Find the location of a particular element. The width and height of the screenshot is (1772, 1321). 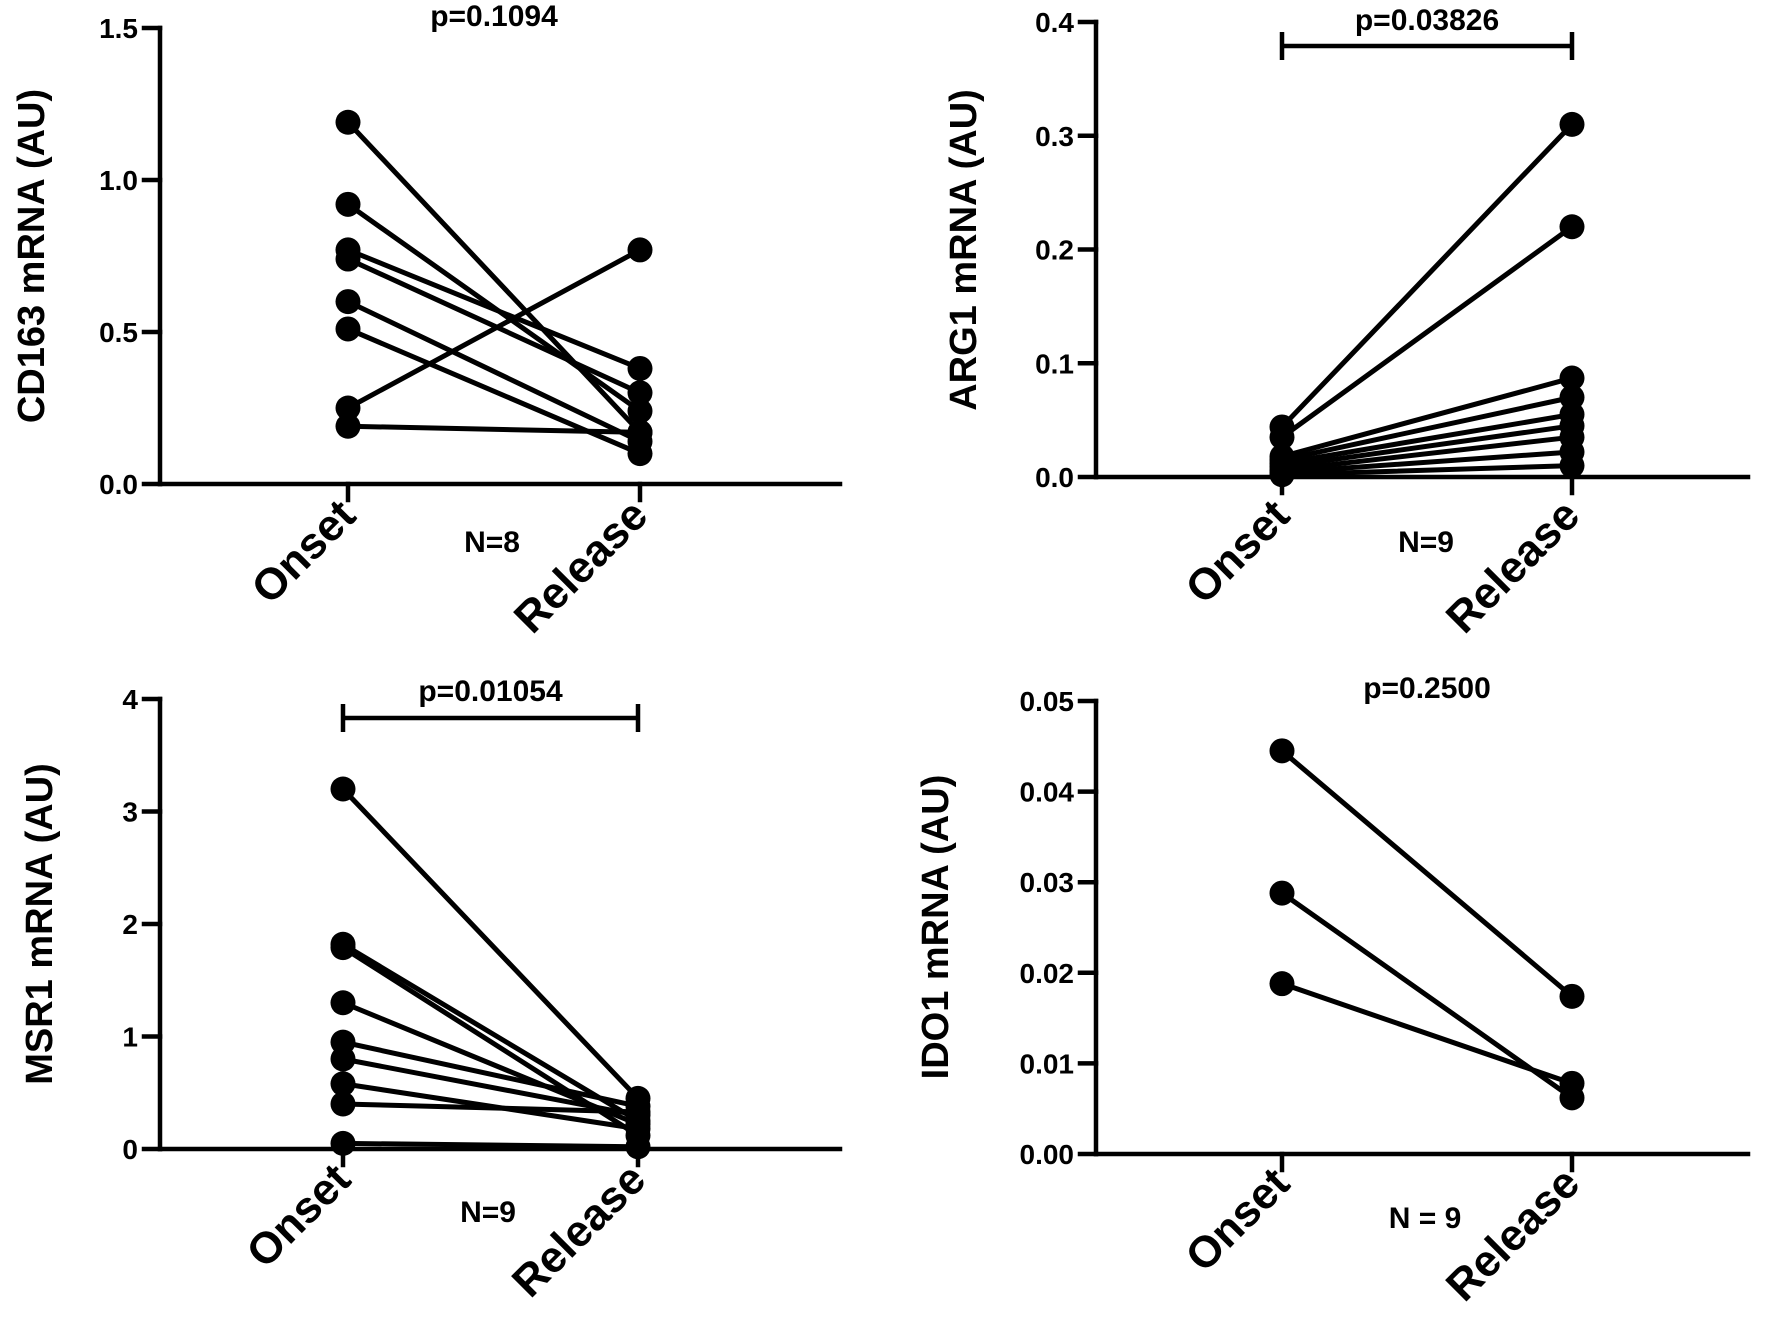

y-tick-label: 1 is located at coordinates (130, 1037).